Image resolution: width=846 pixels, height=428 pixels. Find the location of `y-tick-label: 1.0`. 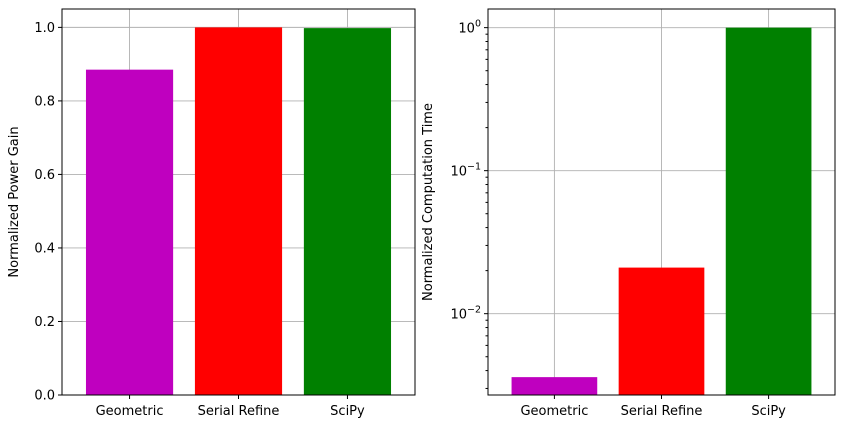

y-tick-label: 1.0 is located at coordinates (44, 28).